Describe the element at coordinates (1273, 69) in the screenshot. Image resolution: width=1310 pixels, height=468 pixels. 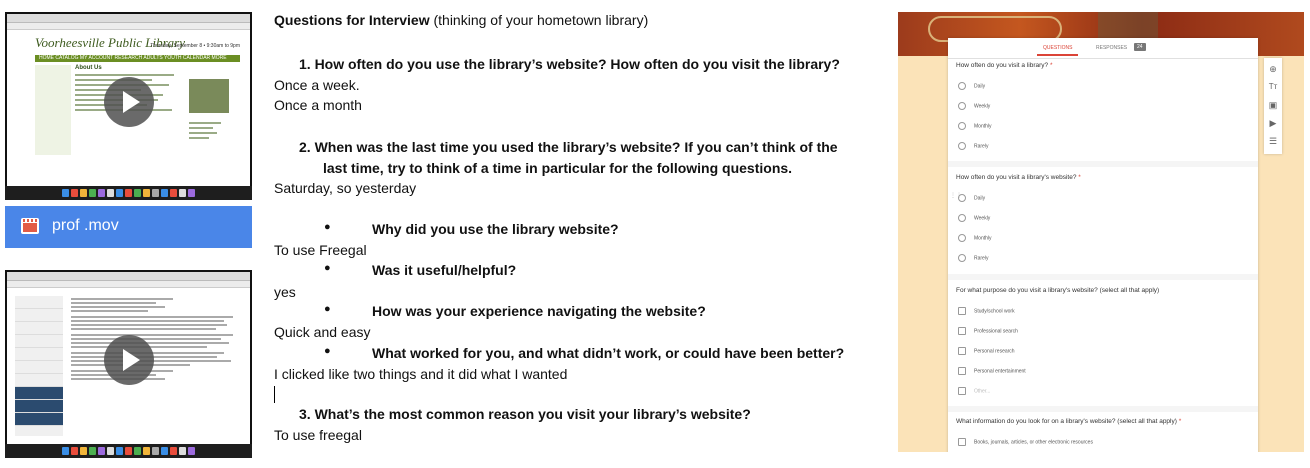
I see `add-question-icon: ⊕` at that location.